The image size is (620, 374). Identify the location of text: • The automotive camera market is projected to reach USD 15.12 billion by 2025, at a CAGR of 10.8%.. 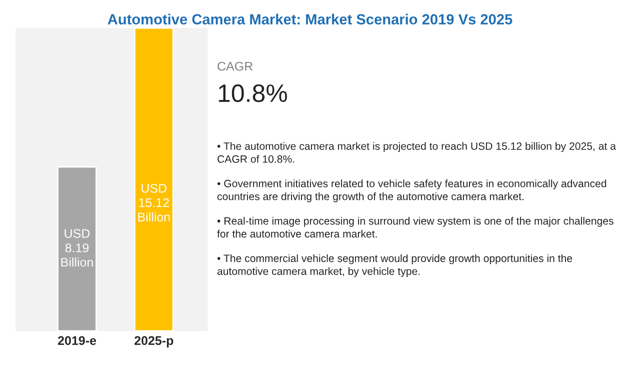
(416, 152).